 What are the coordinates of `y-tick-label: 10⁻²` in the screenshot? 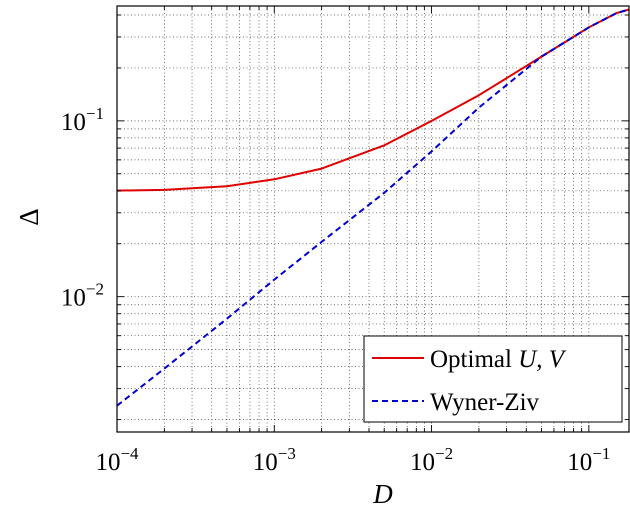 It's located at (82, 296).